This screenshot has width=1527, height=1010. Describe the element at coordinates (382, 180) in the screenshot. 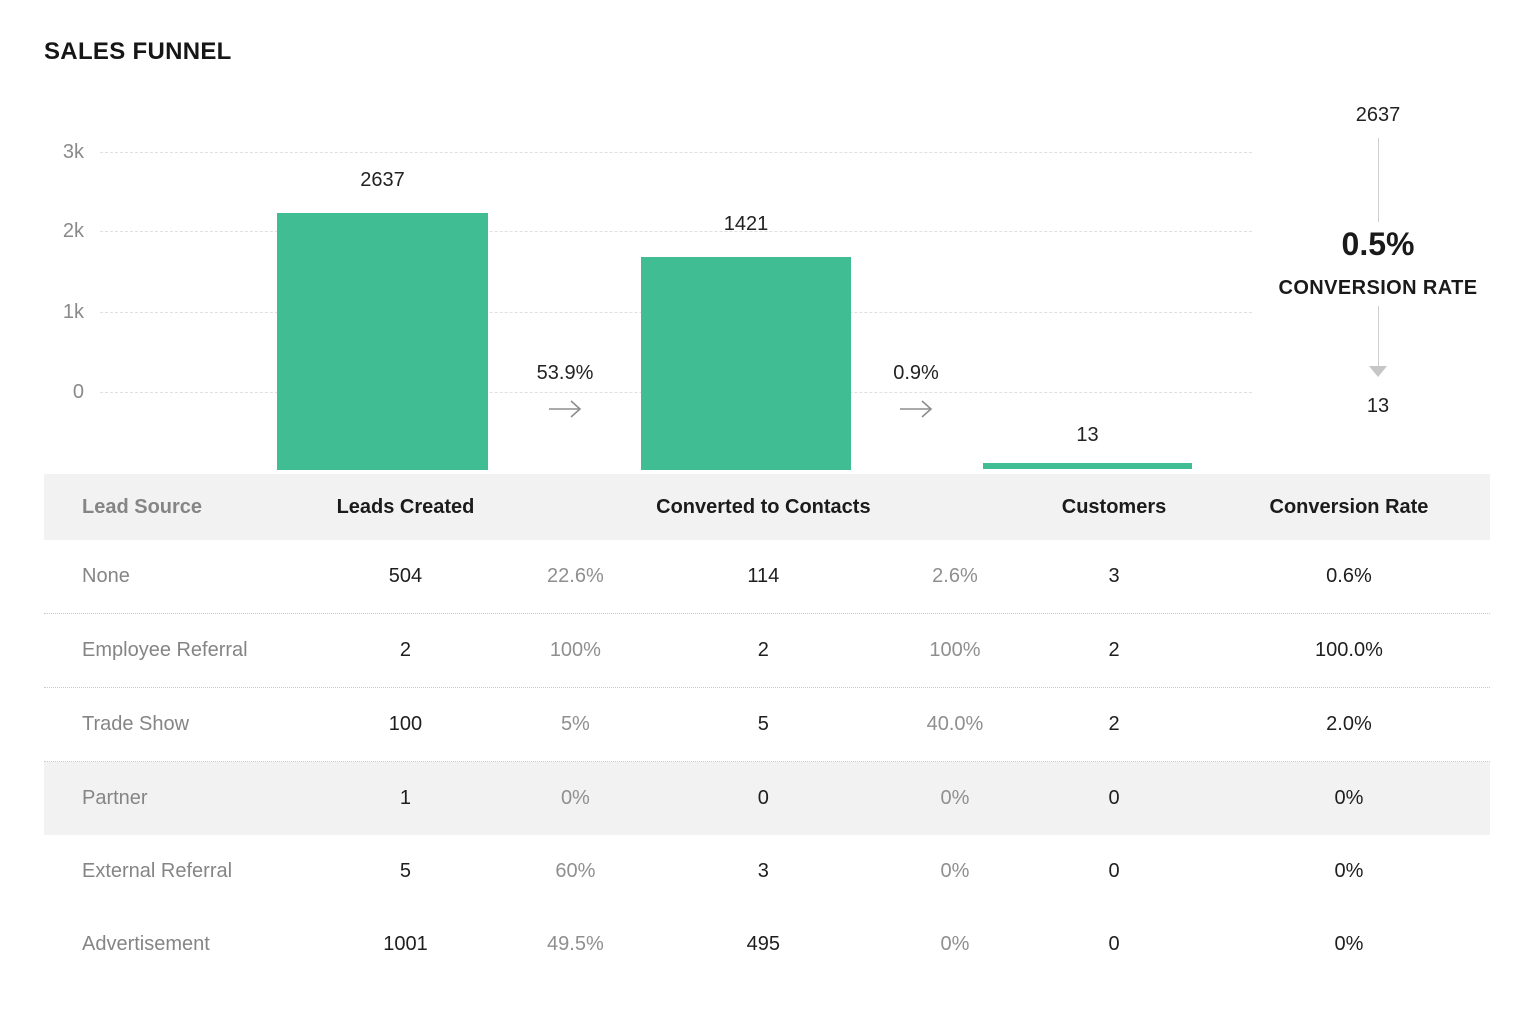

I see `bar-value-label-leads-created: 2637` at that location.